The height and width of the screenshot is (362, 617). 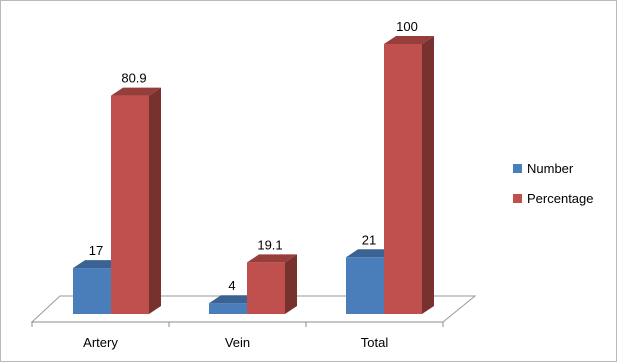 What do you see at coordinates (407, 26) in the screenshot?
I see `data-label: 100` at bounding box center [407, 26].